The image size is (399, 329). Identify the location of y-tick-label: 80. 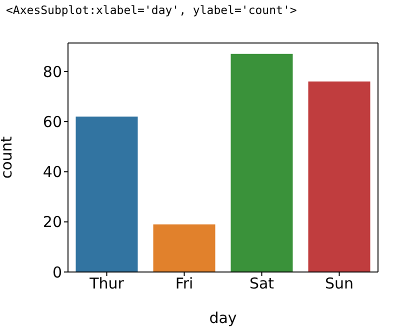
(52, 71).